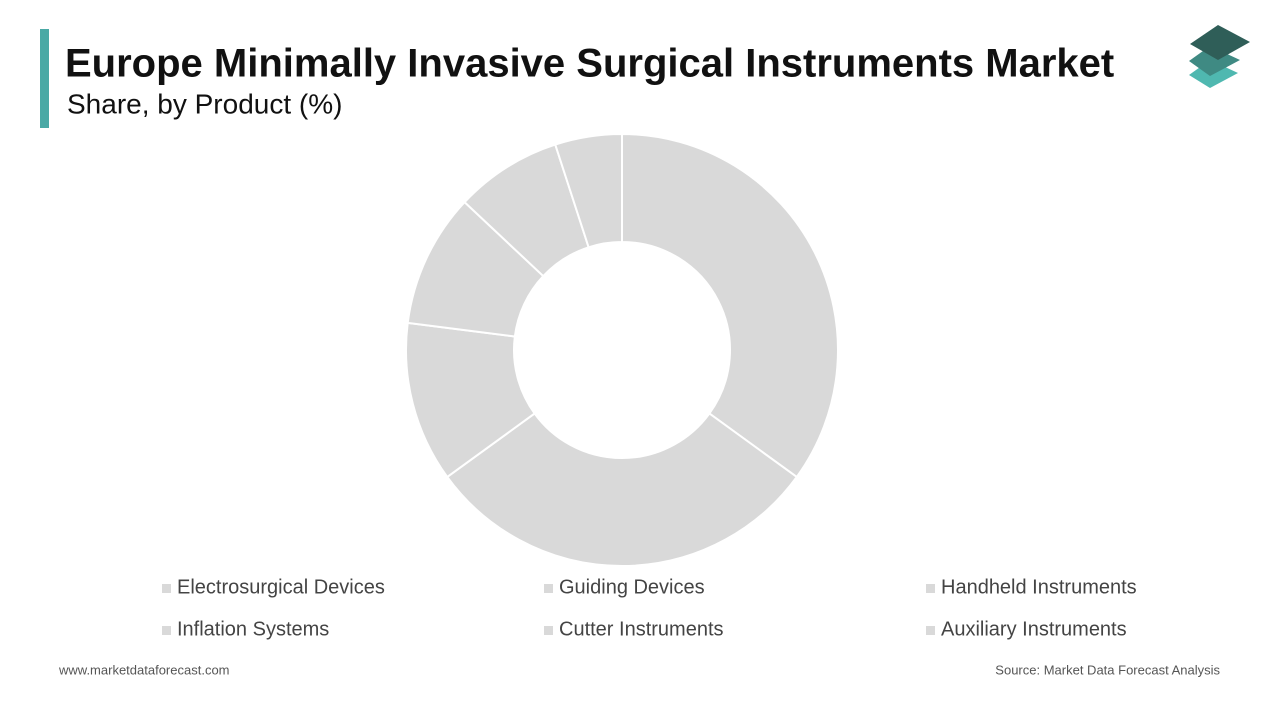 The image size is (1280, 725). Describe the element at coordinates (641, 629) in the screenshot. I see `legend-label: Cutter Instruments` at that location.